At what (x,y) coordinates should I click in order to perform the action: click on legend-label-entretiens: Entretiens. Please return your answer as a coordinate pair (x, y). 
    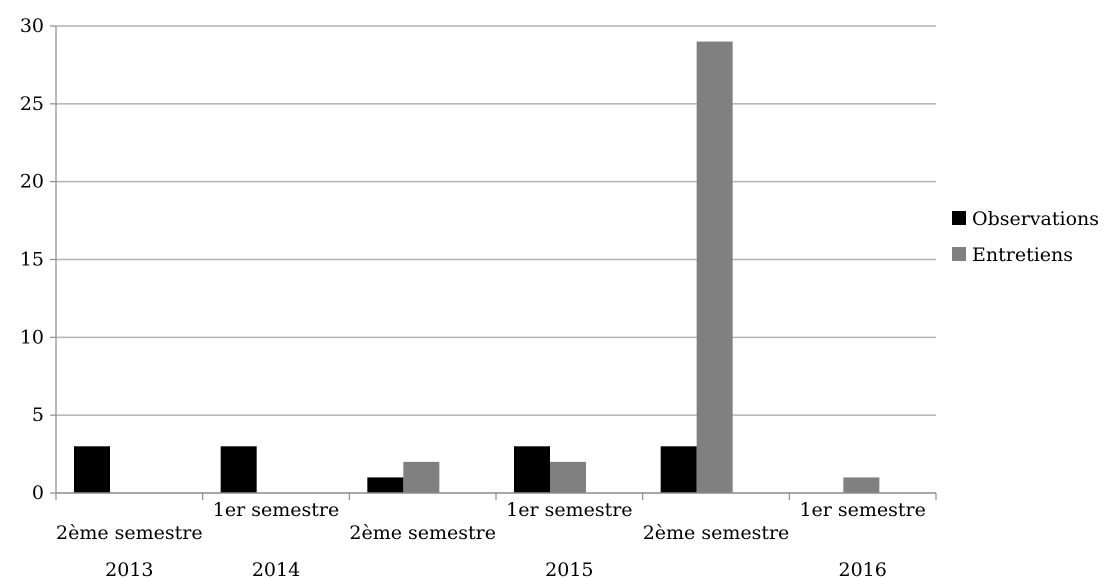
    Looking at the image, I should click on (1022, 255).